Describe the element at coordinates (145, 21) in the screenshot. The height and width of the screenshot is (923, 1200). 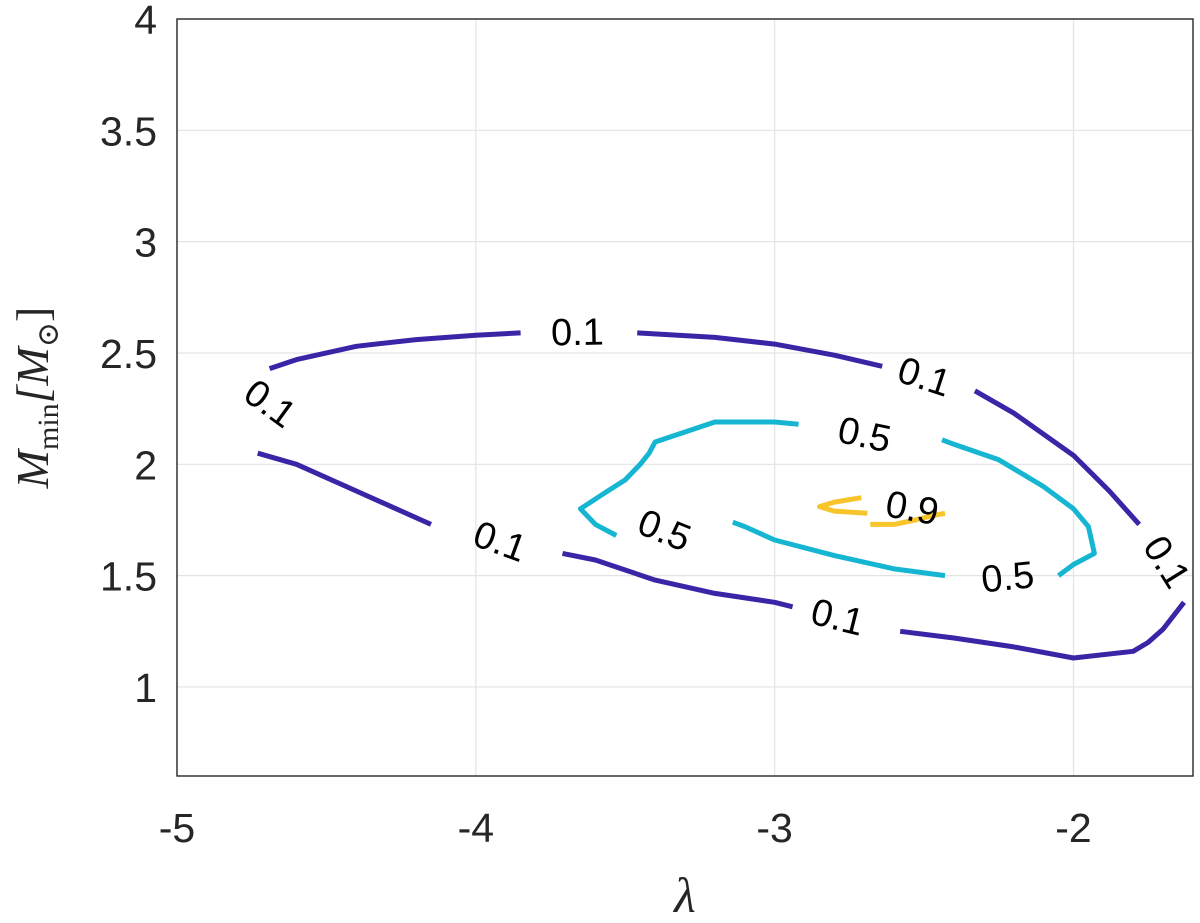
I see `y-tick-label: 4` at that location.